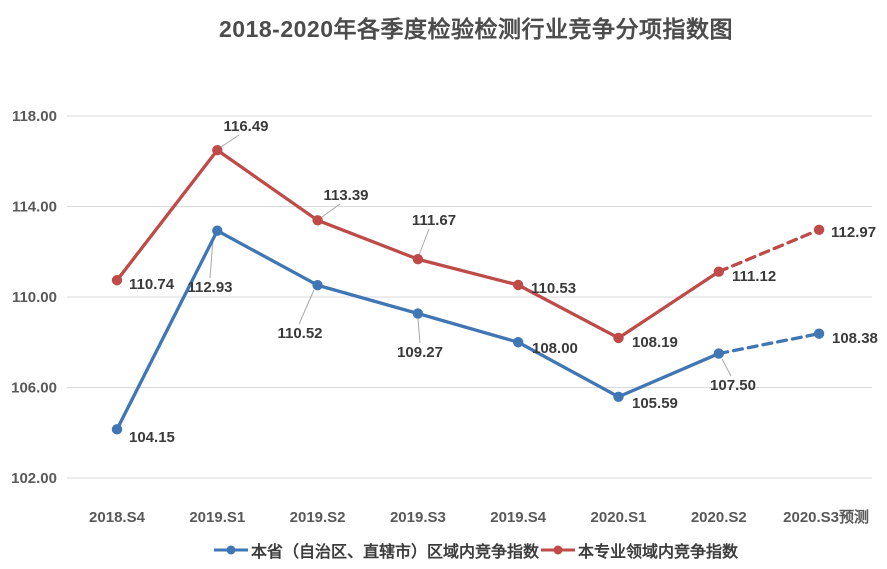  What do you see at coordinates (553, 288) in the screenshot?
I see `data-label: 110.53` at bounding box center [553, 288].